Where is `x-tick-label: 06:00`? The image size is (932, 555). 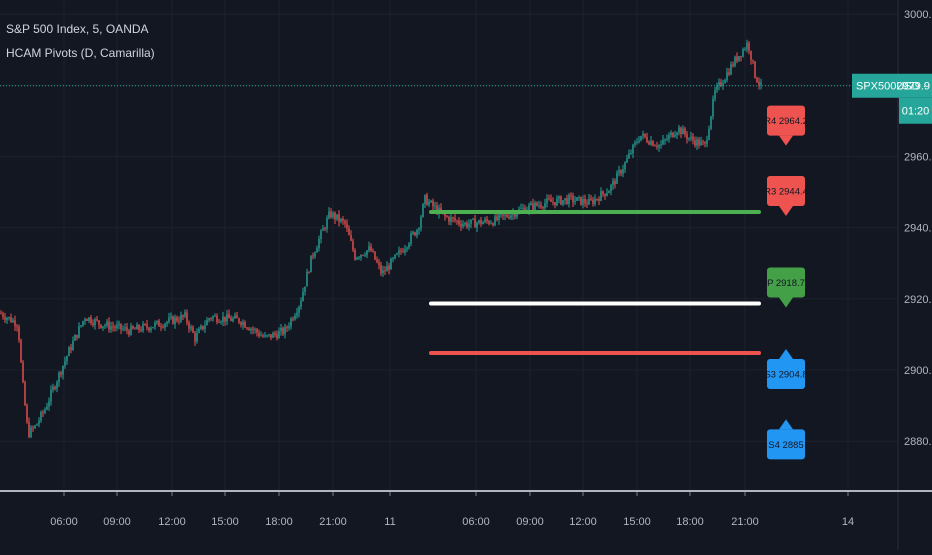 x-tick-label: 06:00 is located at coordinates (476, 522).